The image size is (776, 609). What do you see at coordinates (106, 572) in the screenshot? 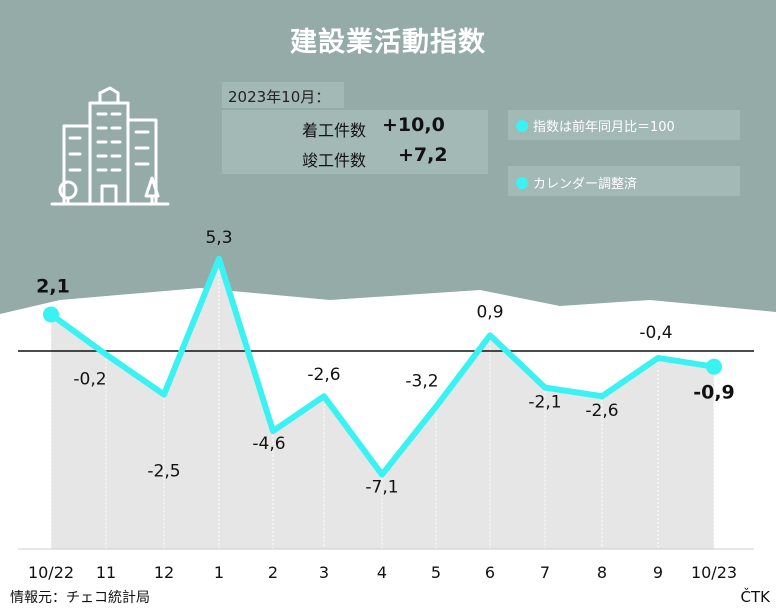
I see `x-tick-label: 11` at bounding box center [106, 572].